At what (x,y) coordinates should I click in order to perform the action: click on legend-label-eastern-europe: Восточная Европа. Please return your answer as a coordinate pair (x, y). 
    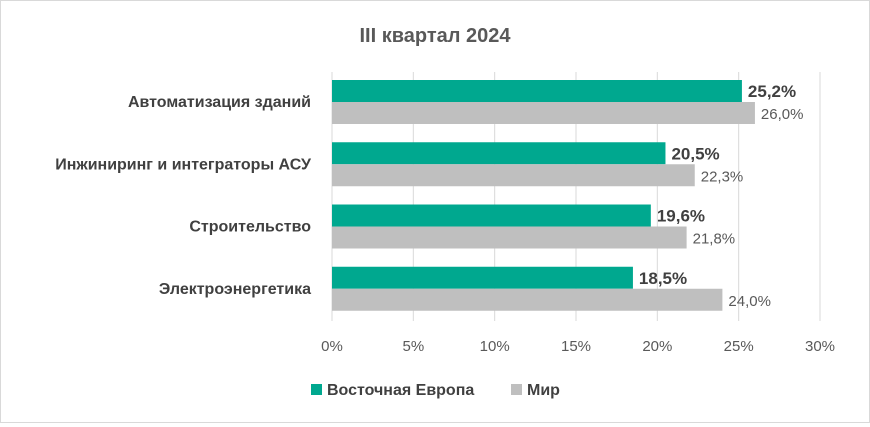
    Looking at the image, I should click on (400, 390).